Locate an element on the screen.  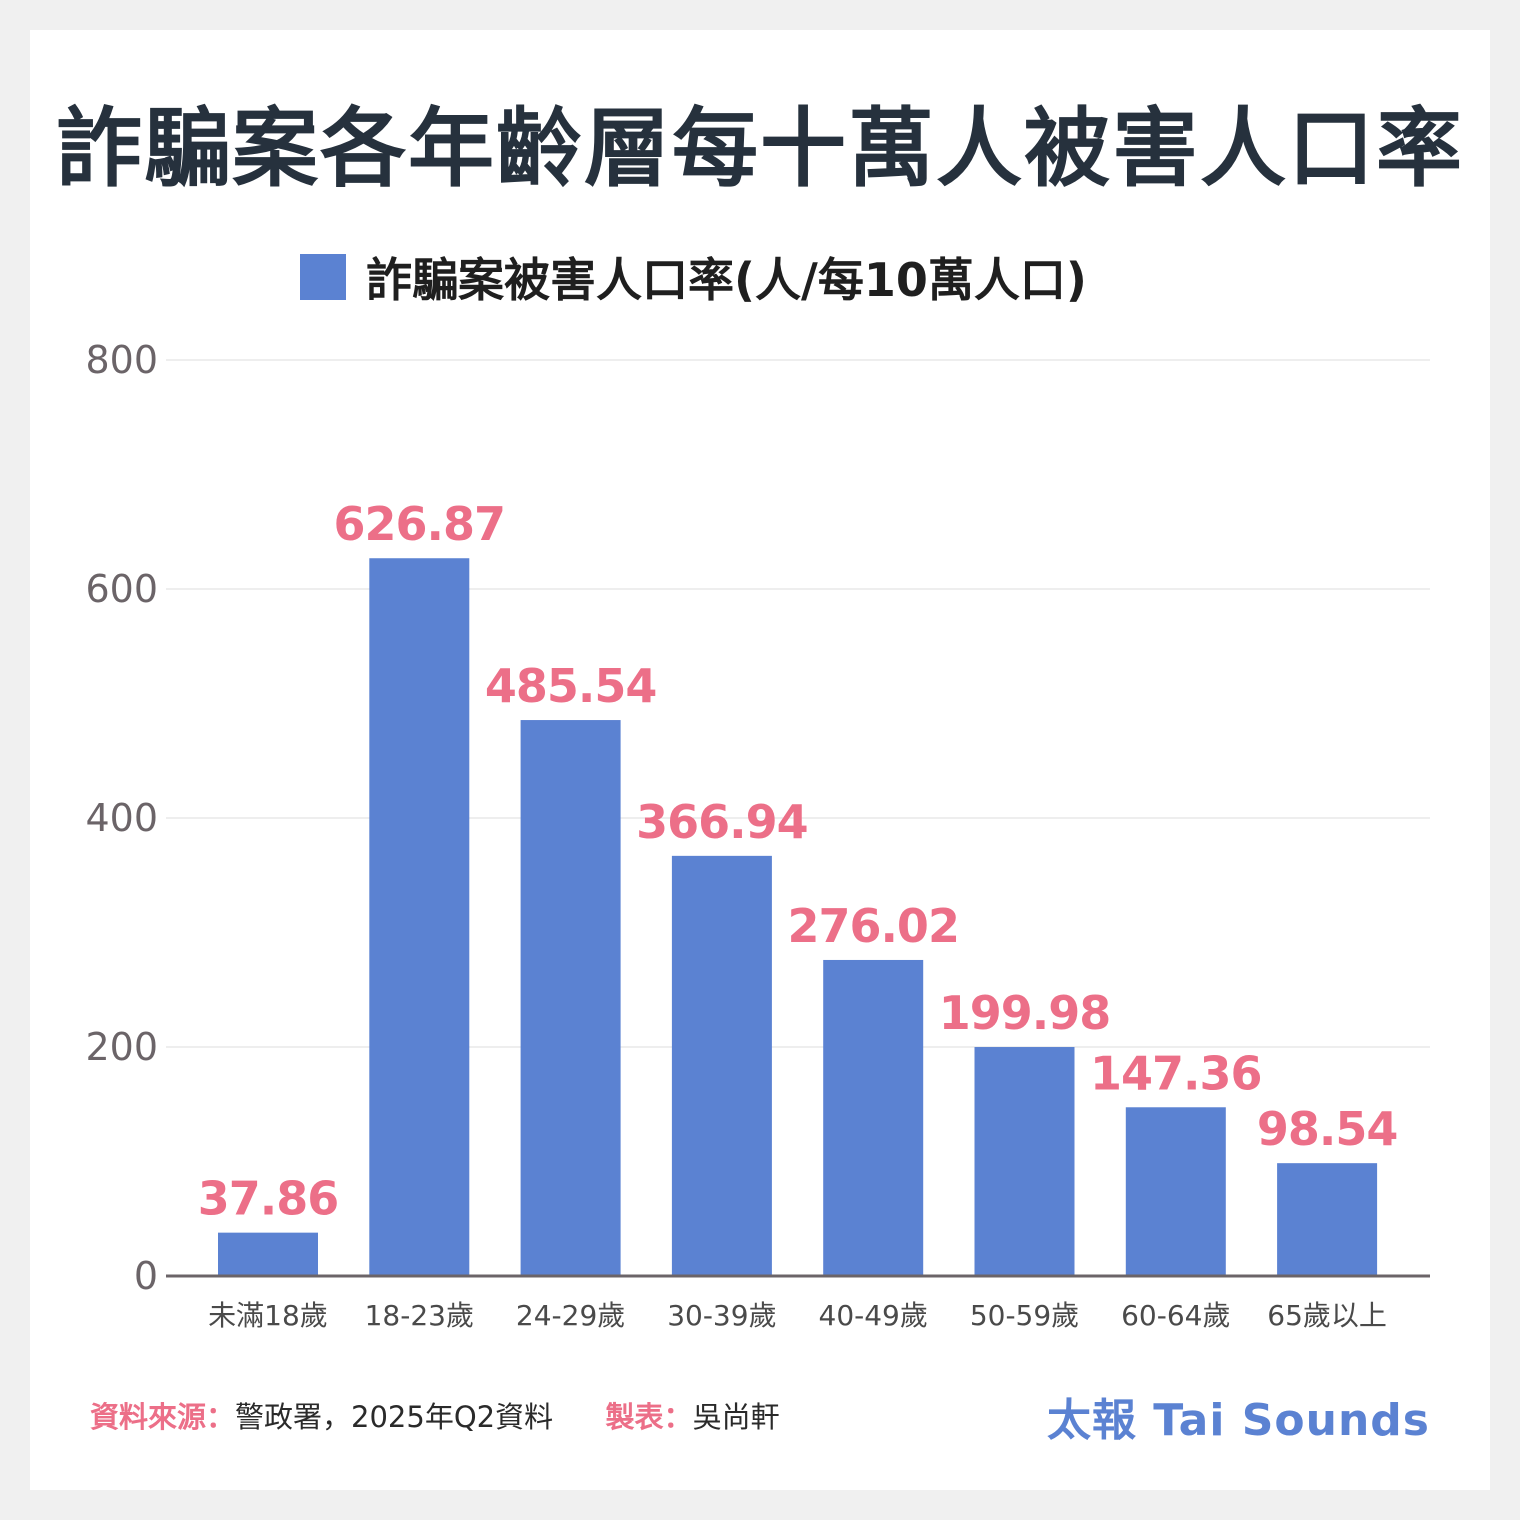
x-tick-label: 60-64歲 is located at coordinates (1175, 1315).